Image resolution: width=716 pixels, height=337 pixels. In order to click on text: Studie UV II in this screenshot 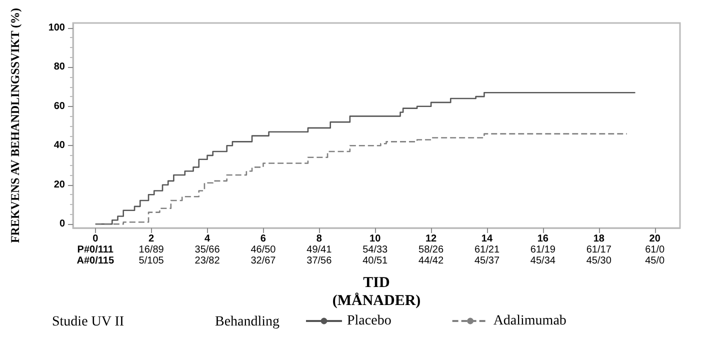, I will do `click(88, 322)`.